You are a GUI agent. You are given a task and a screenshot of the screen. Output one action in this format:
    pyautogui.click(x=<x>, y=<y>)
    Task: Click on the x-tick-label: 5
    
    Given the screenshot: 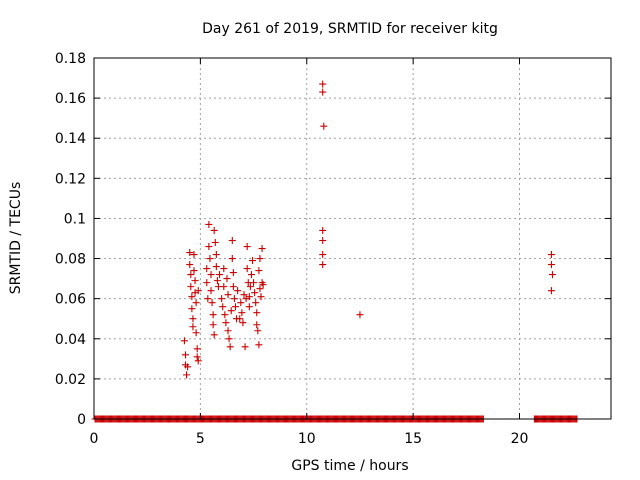 What is the action you would take?
    pyautogui.click(x=200, y=439)
    